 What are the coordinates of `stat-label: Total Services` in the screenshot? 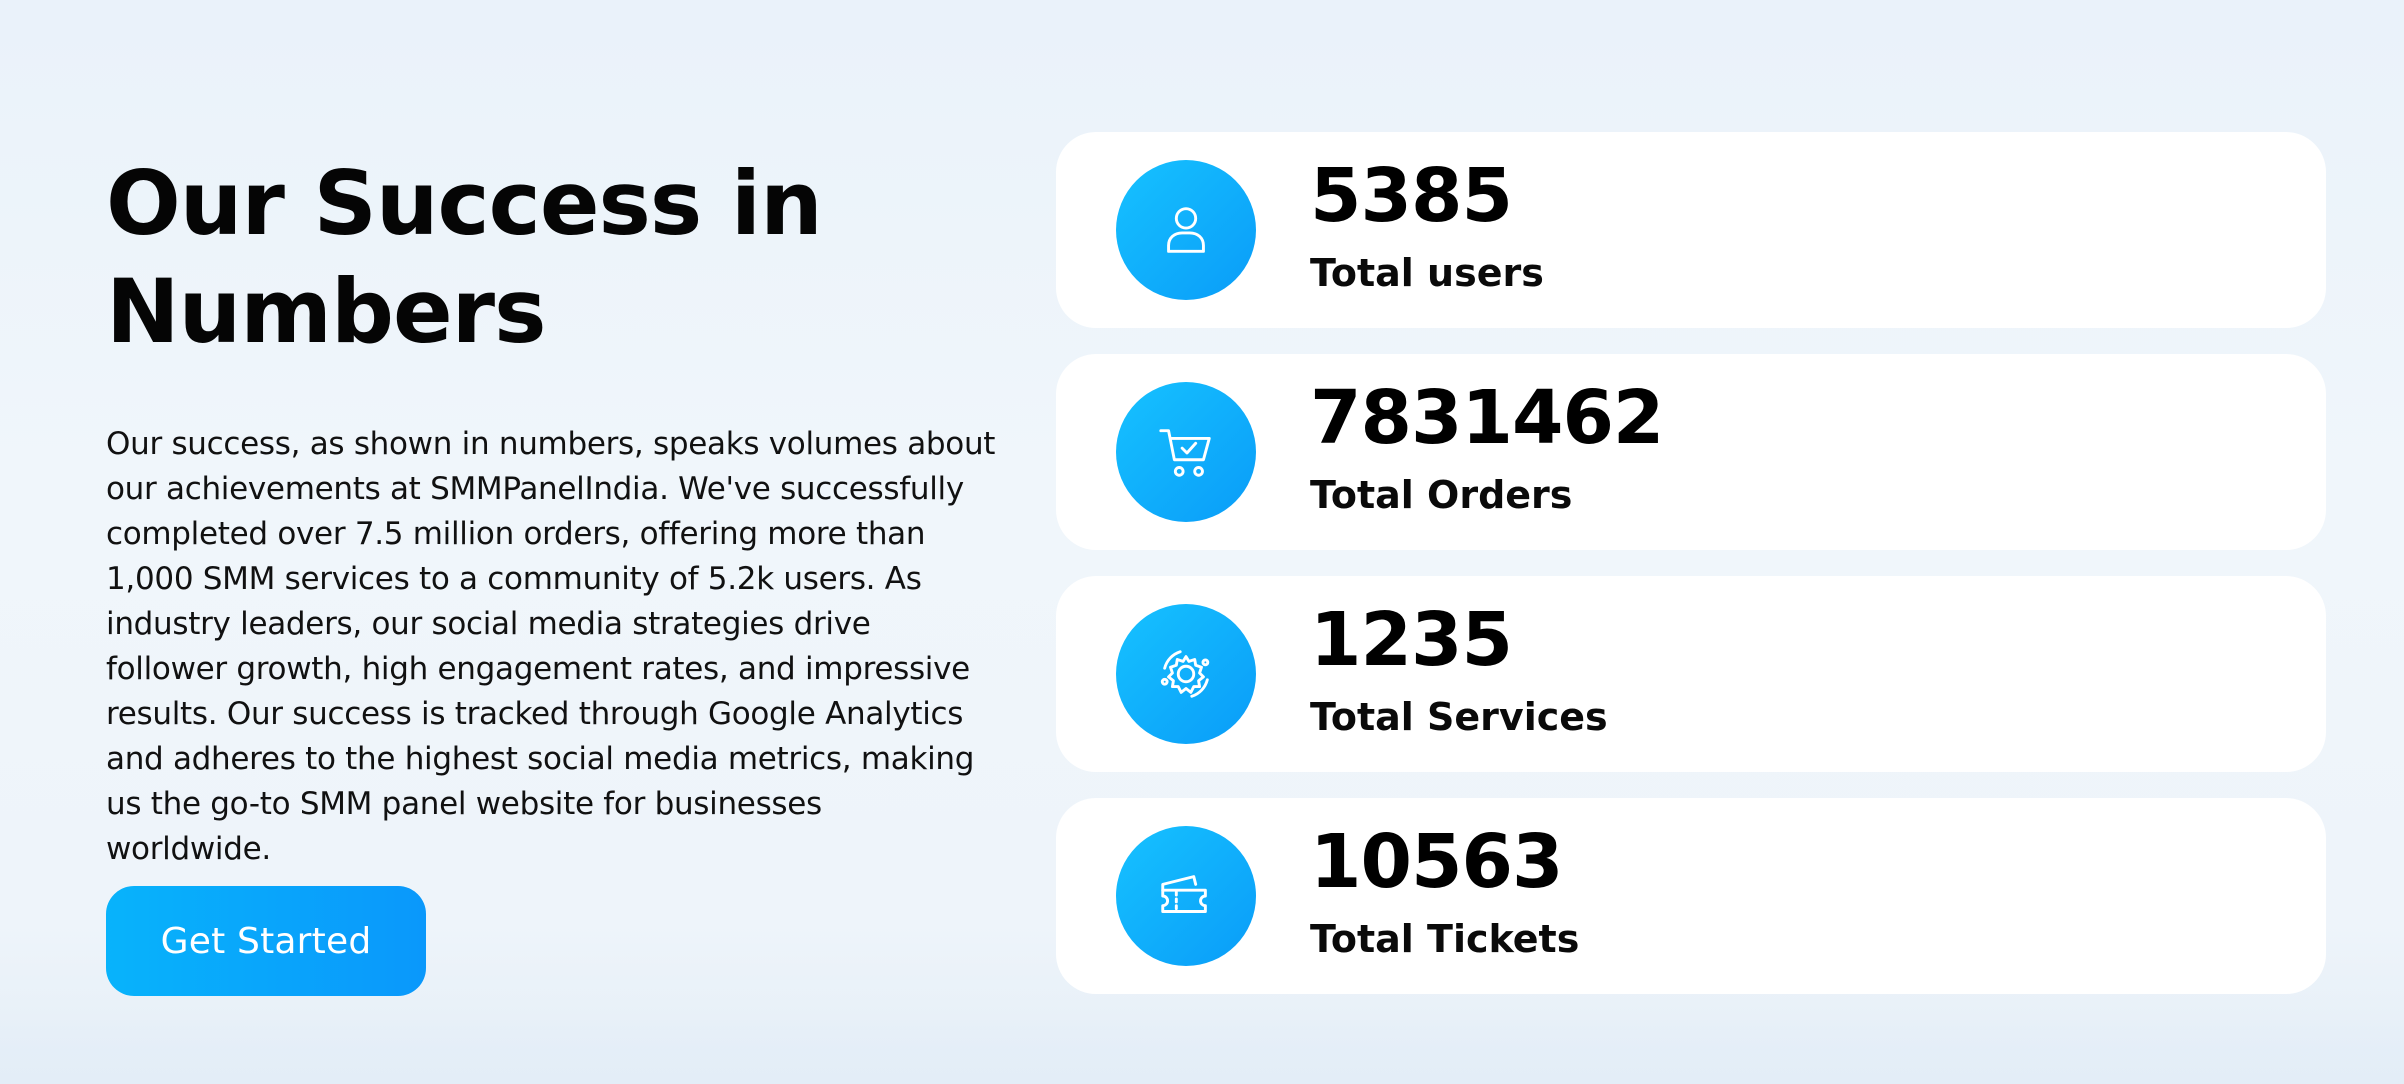 It's located at (1459, 717).